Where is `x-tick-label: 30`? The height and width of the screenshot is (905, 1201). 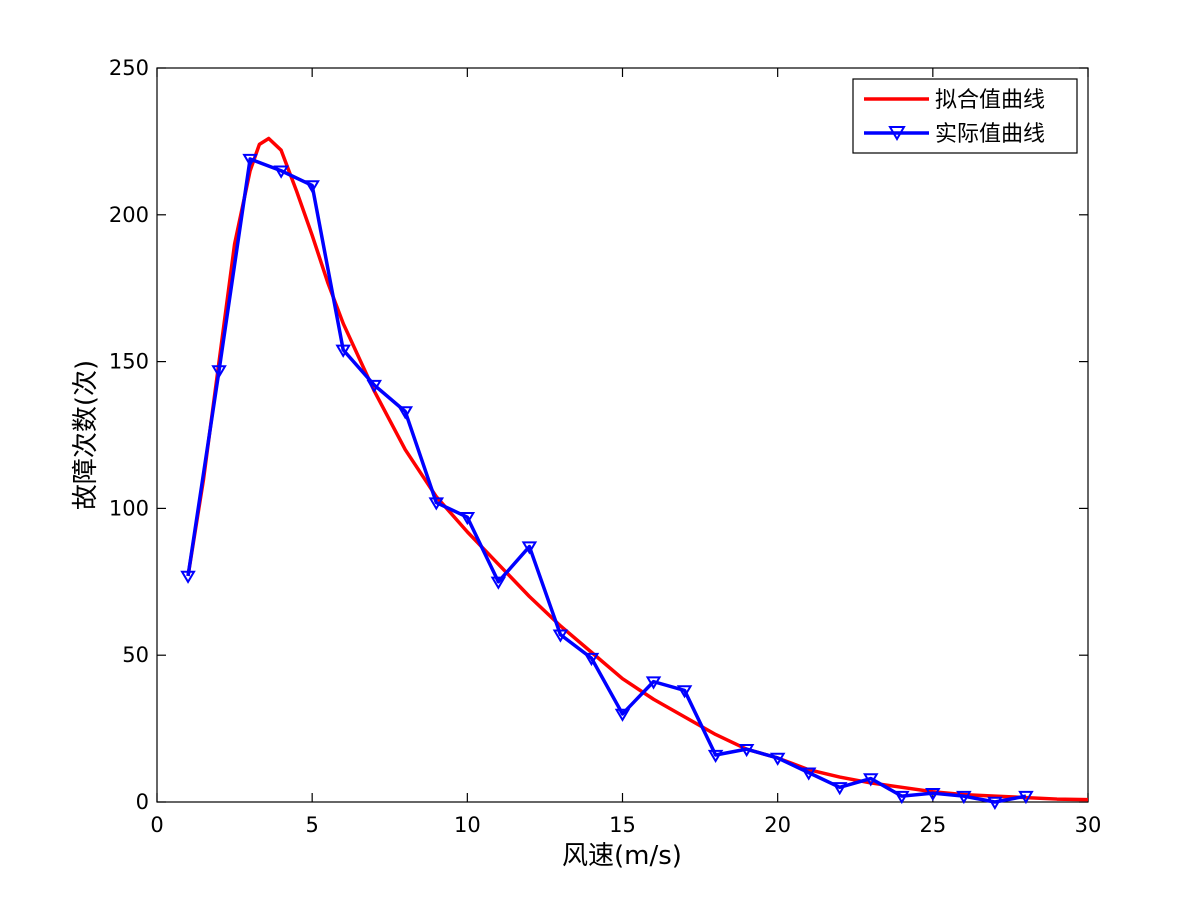
x-tick-label: 30 is located at coordinates (1088, 825).